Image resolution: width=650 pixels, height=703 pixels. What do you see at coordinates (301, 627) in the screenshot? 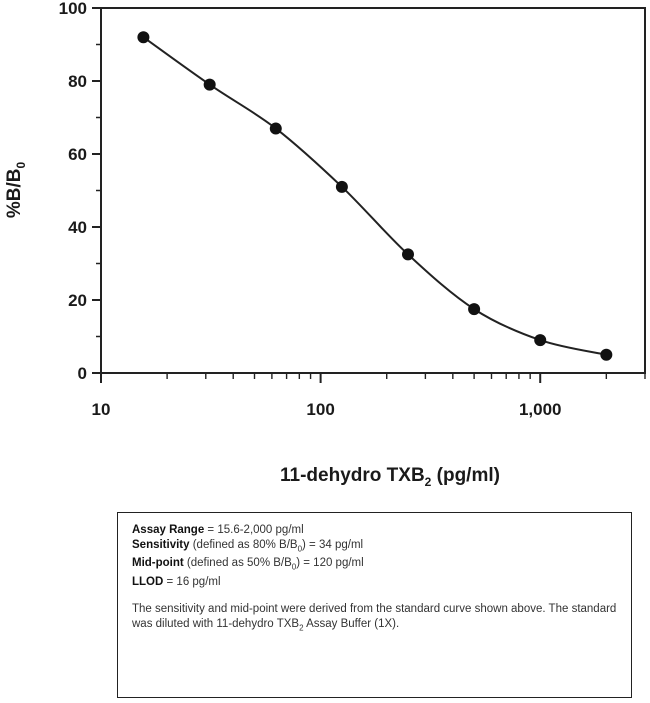
I see `note-sub: 2` at bounding box center [301, 627].